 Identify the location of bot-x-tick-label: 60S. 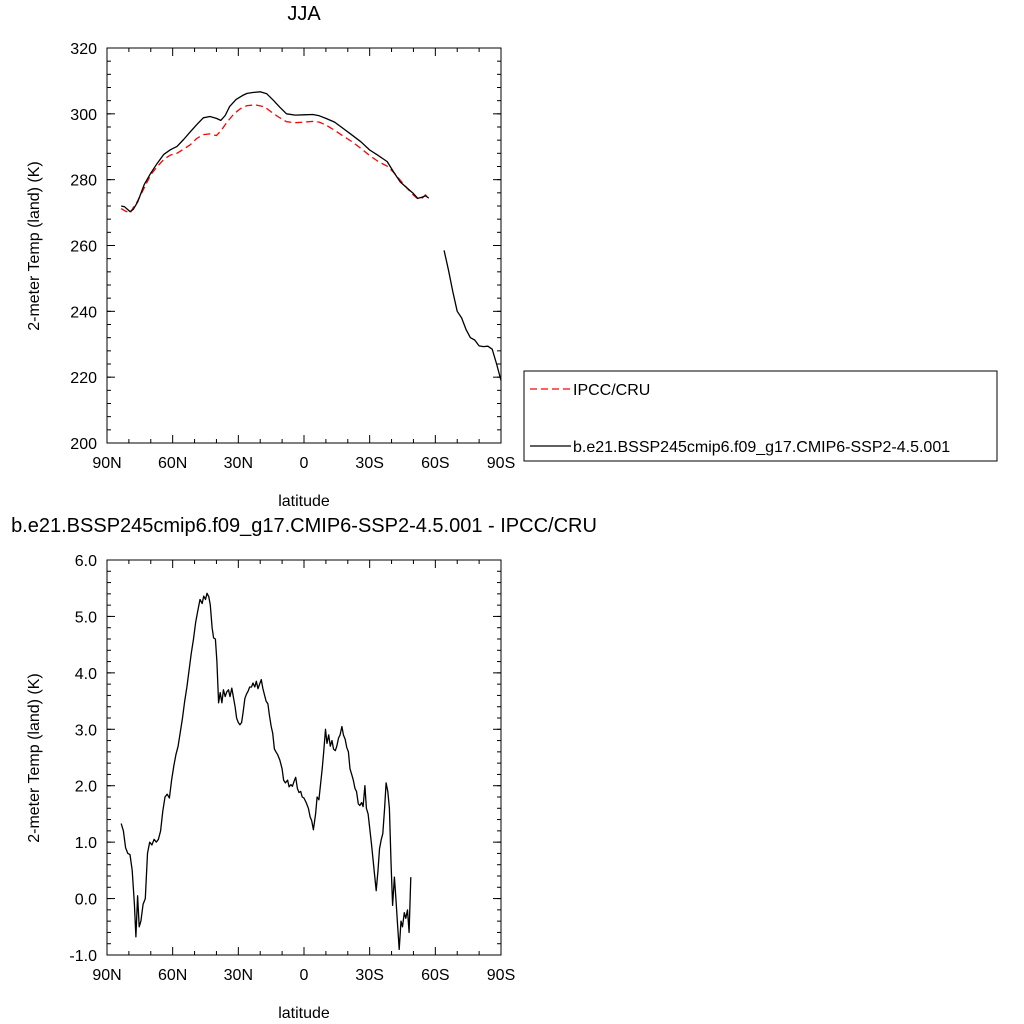
(435, 975).